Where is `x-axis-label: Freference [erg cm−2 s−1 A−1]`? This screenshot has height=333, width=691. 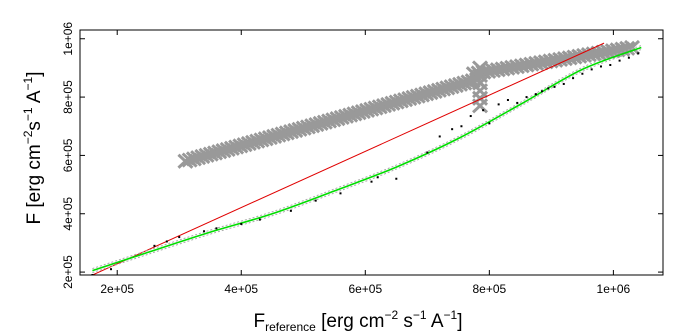 x-axis-label: Freference [erg cm−2 s−1 A−1] is located at coordinates (358, 320).